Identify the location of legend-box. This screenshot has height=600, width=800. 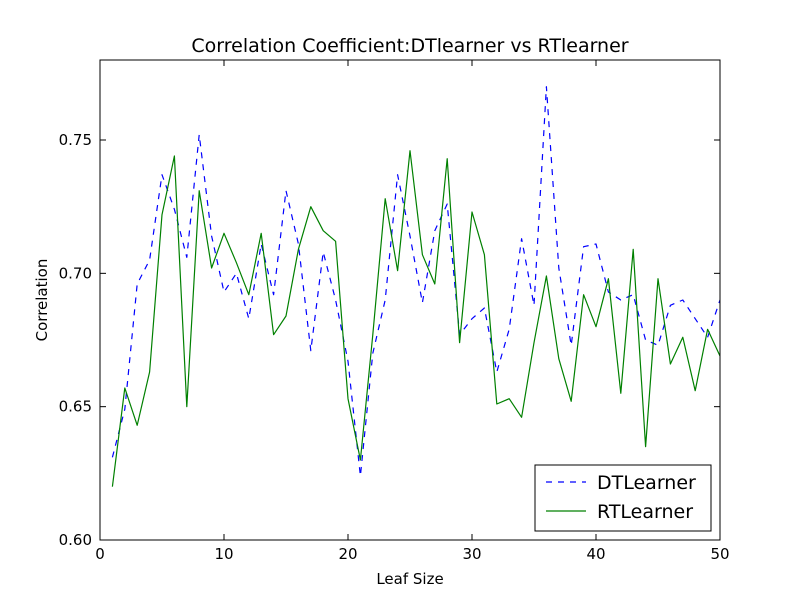
(623, 498).